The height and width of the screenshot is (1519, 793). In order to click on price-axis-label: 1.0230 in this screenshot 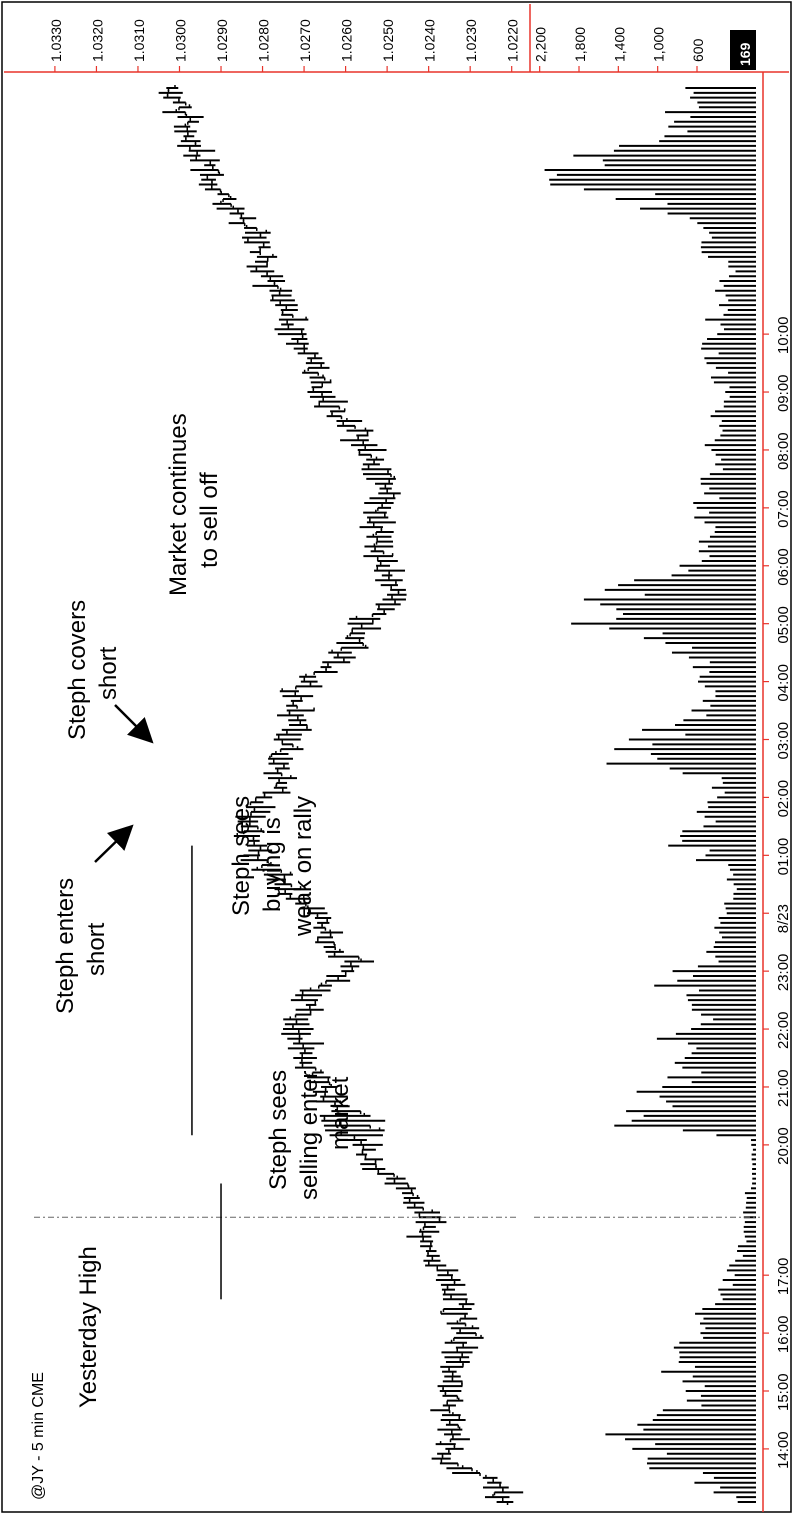, I will do `click(471, 40)`.